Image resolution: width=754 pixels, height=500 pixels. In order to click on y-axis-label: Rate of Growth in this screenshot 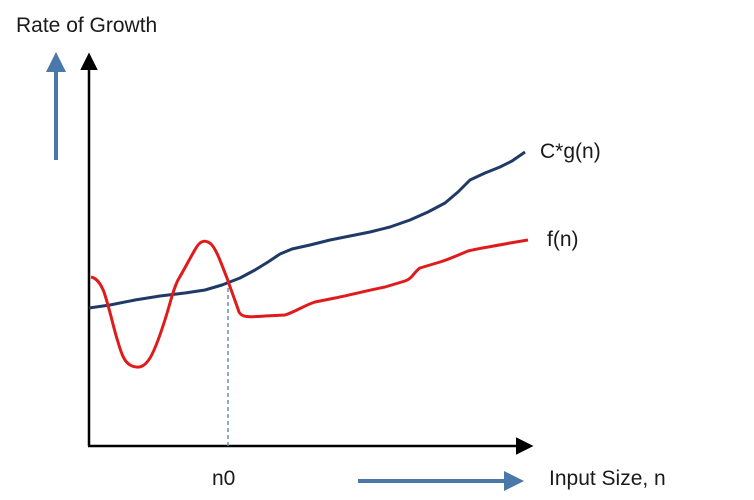, I will do `click(86, 25)`.